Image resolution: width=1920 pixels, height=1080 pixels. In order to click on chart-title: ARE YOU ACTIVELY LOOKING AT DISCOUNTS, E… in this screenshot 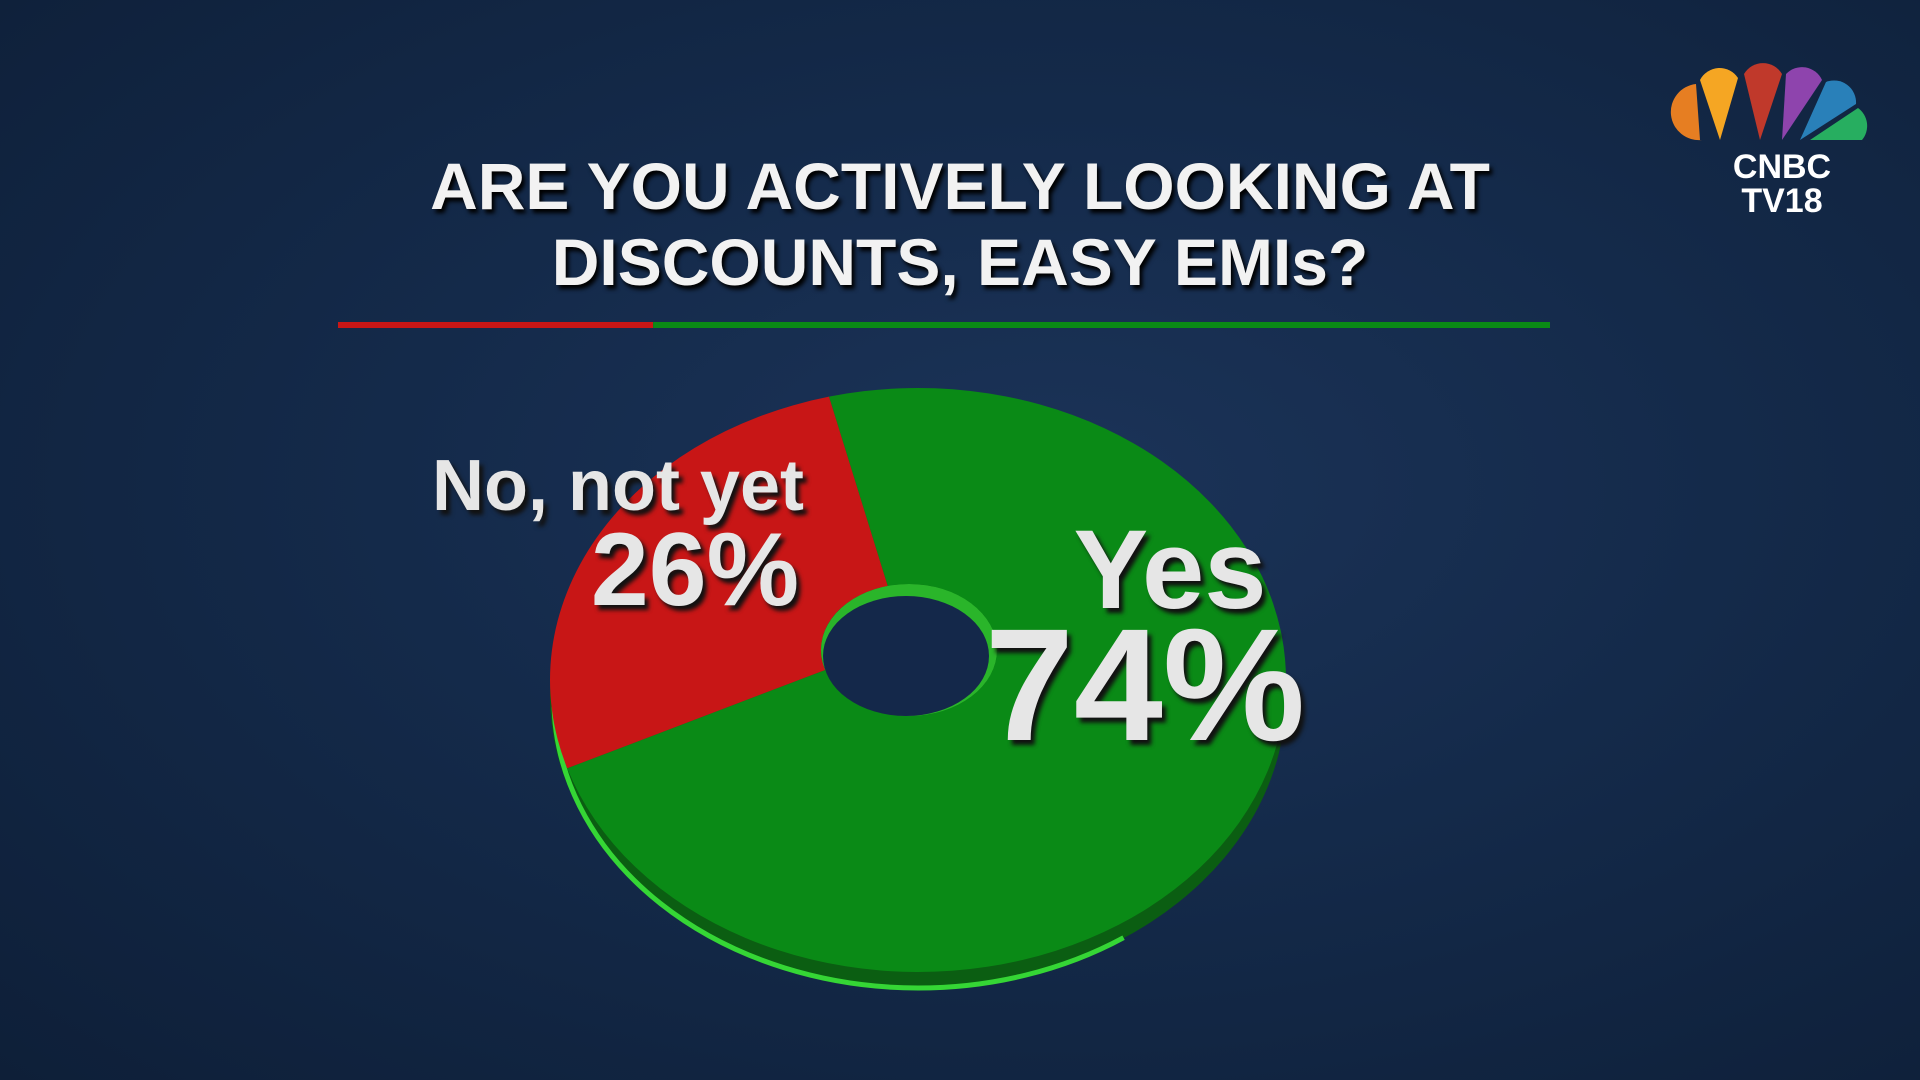, I will do `click(960, 224)`.